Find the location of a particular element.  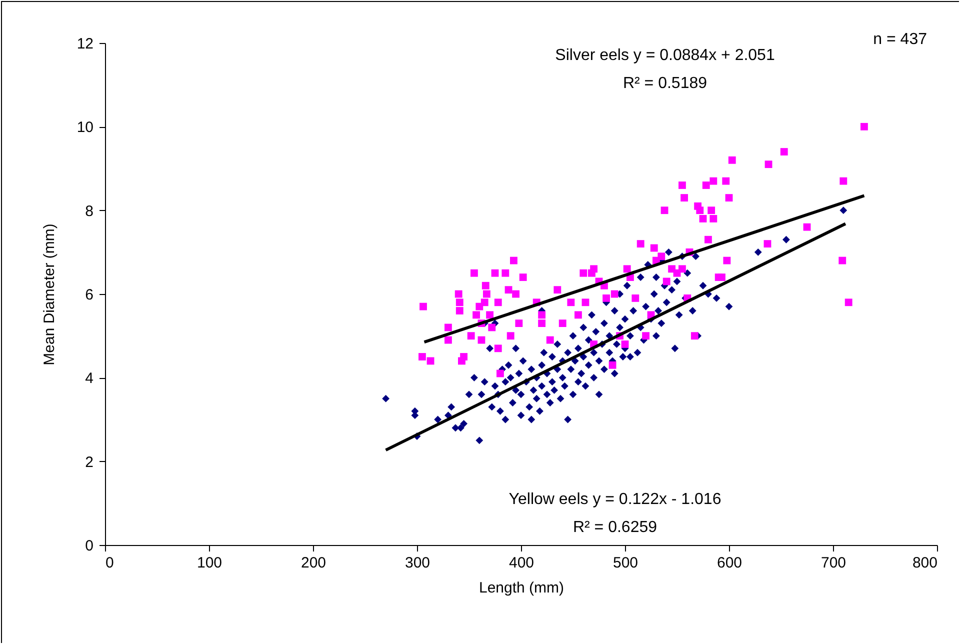

x-axis-title: Length (mm) is located at coordinates (521, 588).